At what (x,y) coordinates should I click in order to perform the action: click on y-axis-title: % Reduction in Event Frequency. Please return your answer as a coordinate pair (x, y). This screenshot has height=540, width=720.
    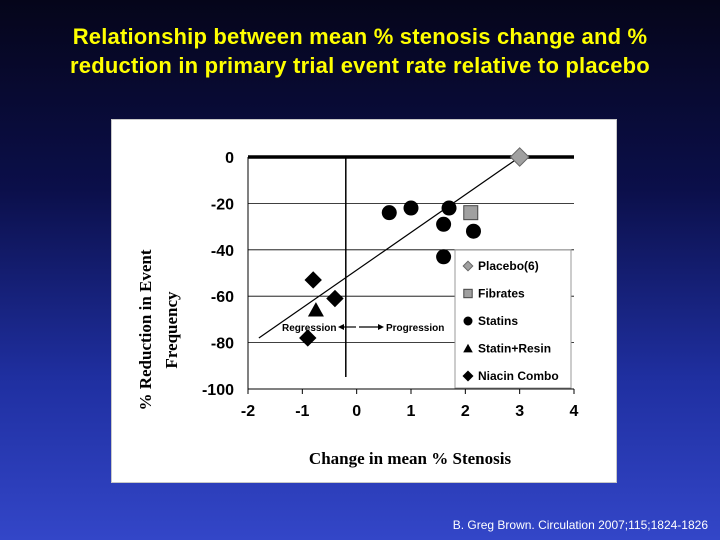
    Looking at the image, I should click on (158, 329).